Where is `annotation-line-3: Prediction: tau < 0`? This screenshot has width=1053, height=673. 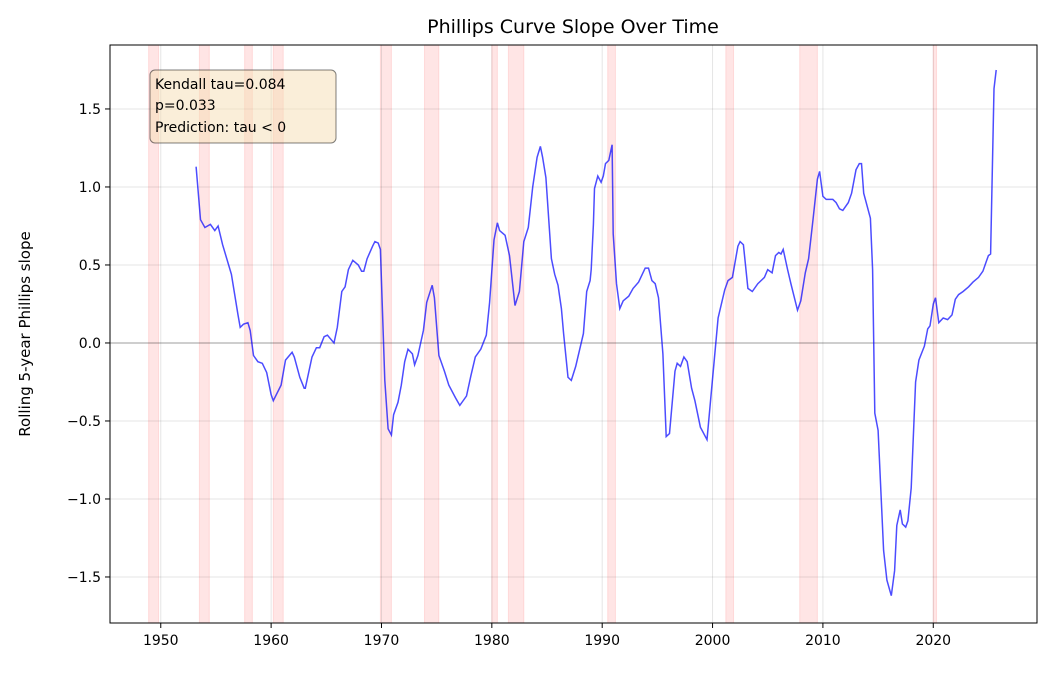 annotation-line-3: Prediction: tau < 0 is located at coordinates (220, 128).